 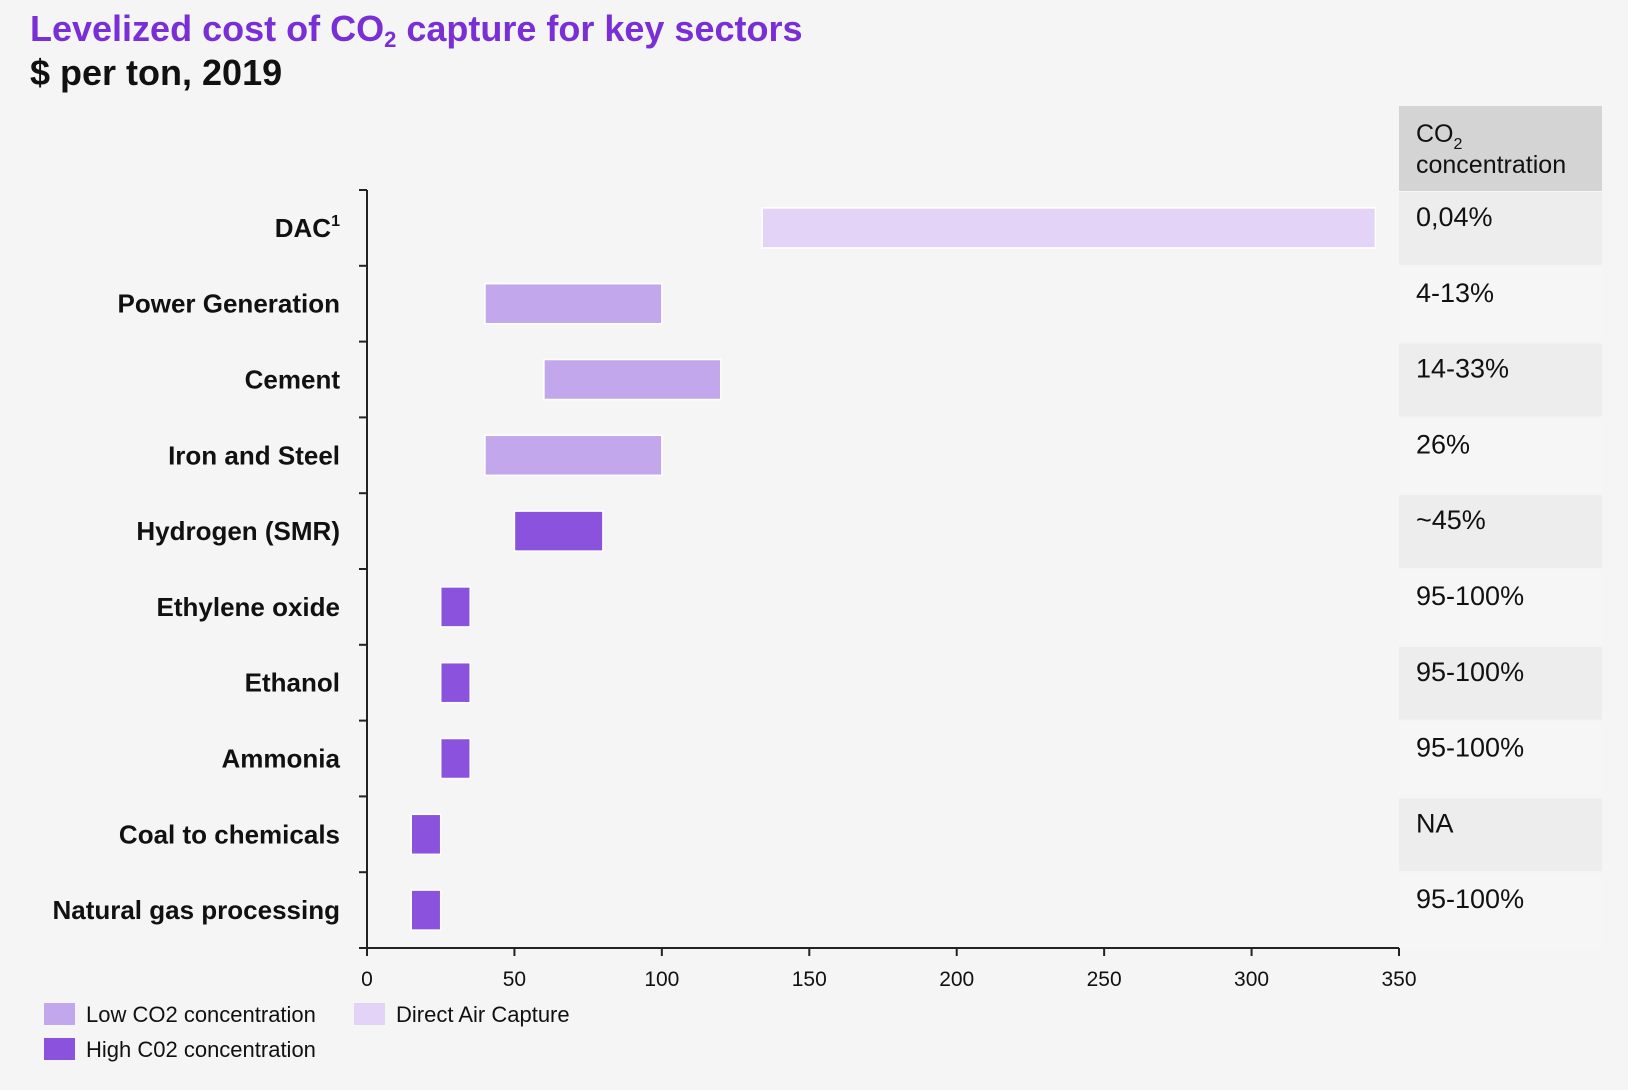 What do you see at coordinates (455, 682) in the screenshot?
I see `bar-ethanol` at bounding box center [455, 682].